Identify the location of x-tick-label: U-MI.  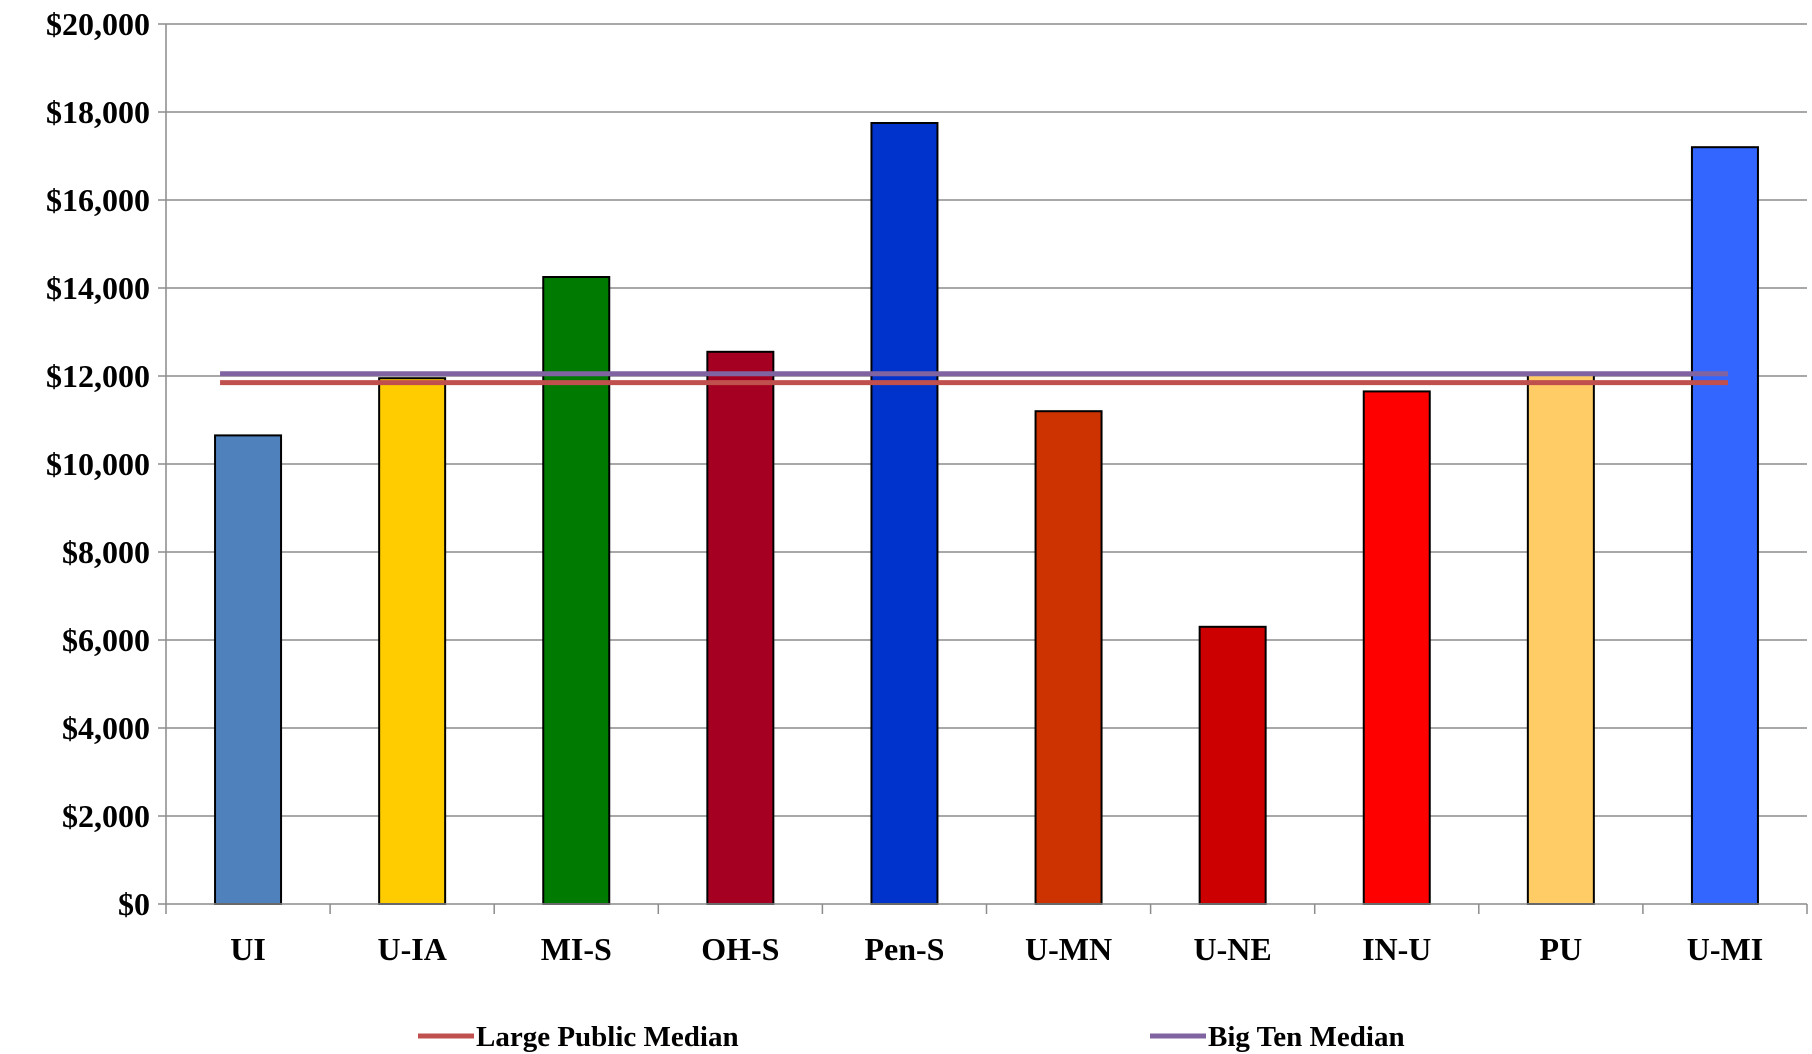
(1725, 949).